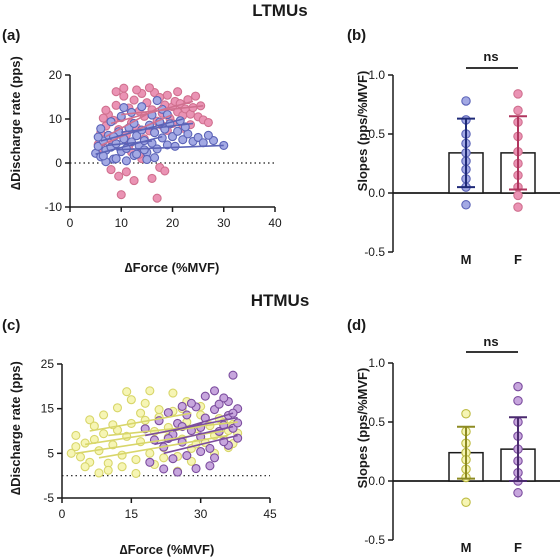 This screenshot has width=560, height=560. I want to click on panel-c-ylabel: ∆Discharge rate (pps), so click(15, 428).